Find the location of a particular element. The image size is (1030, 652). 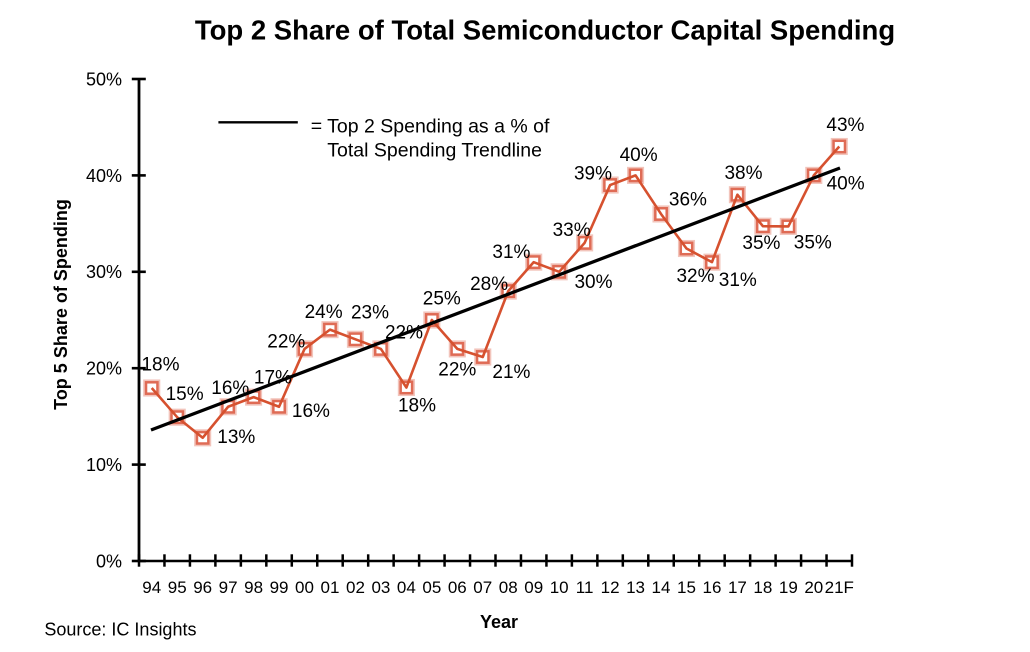

svg-text: 38% is located at coordinates (743, 173).